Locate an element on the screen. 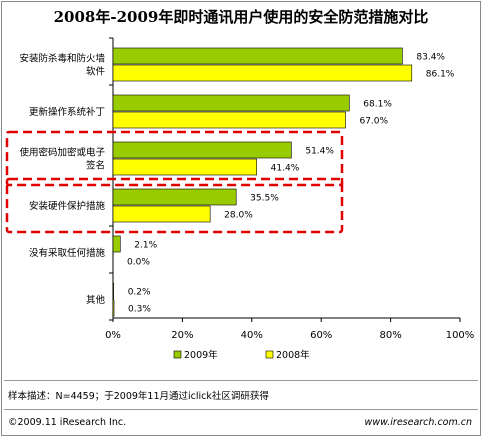 The width and height of the screenshot is (482, 437). x-tick-label: 60% is located at coordinates (321, 335).